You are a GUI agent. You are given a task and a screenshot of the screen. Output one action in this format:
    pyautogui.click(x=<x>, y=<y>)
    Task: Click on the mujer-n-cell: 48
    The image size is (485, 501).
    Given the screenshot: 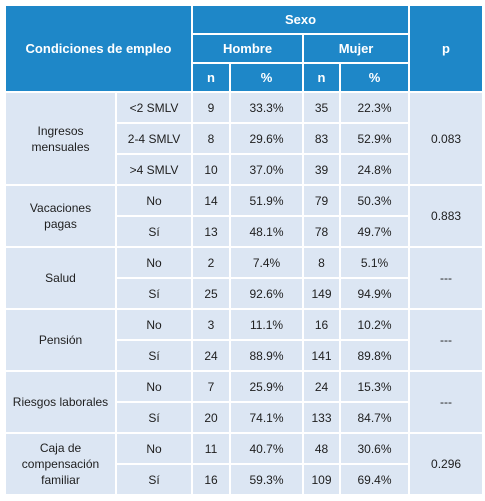 What is the action you would take?
    pyautogui.click(x=322, y=448)
    